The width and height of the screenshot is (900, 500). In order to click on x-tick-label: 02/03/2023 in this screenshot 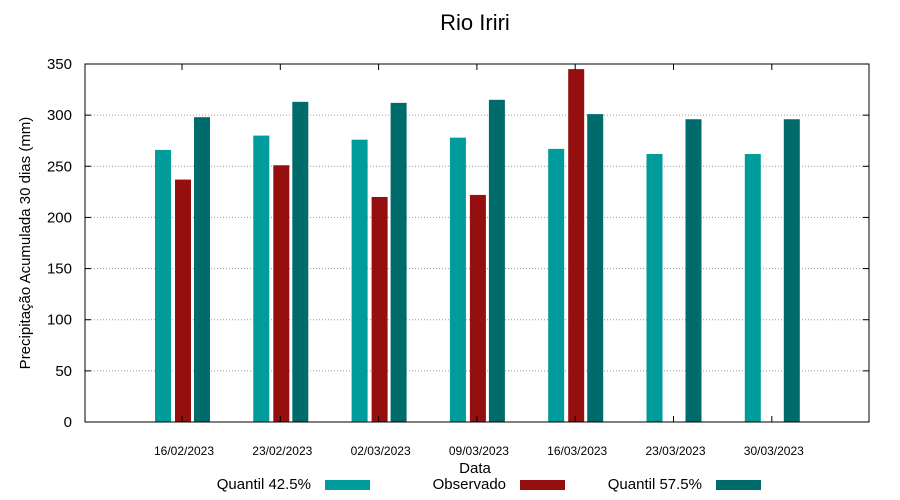, I will do `click(381, 451)`.